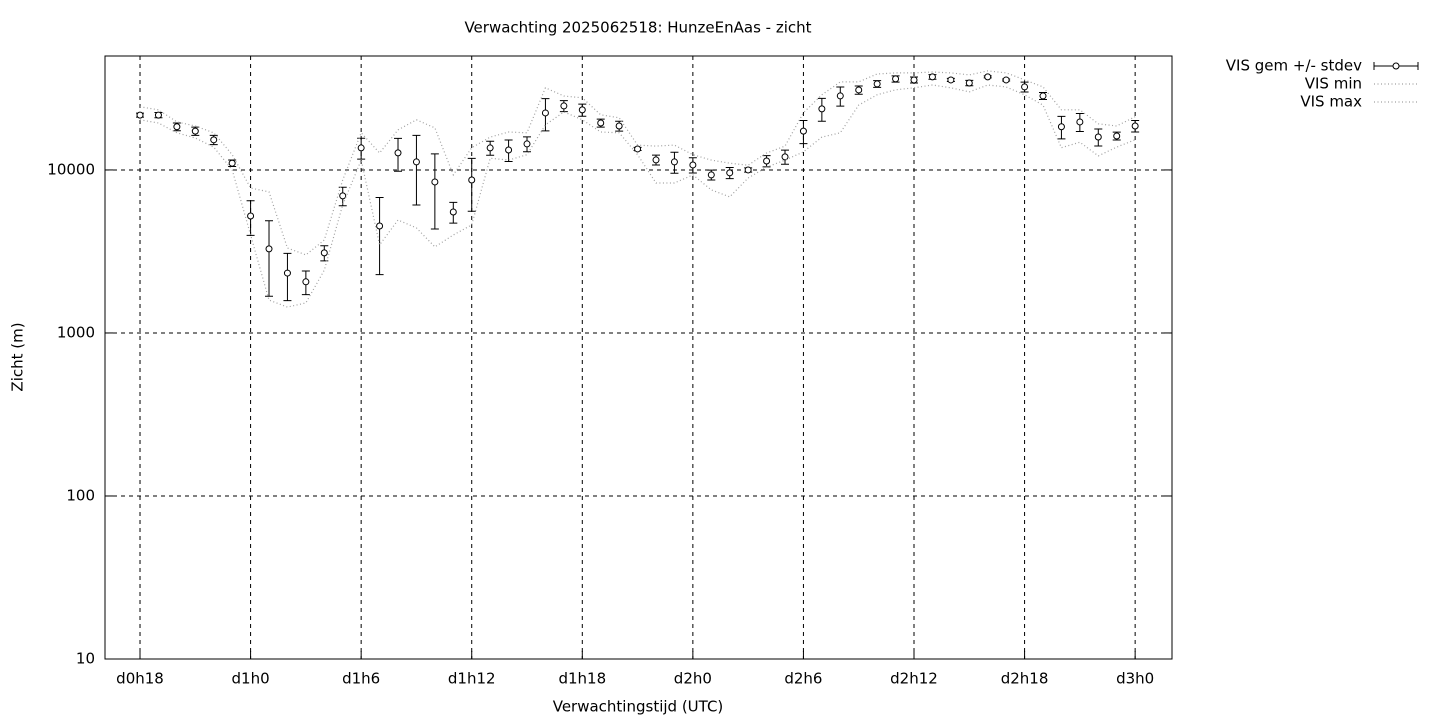 This screenshot has height=720, width=1440. I want to click on x-tick-label: d1h0, so click(251, 679).